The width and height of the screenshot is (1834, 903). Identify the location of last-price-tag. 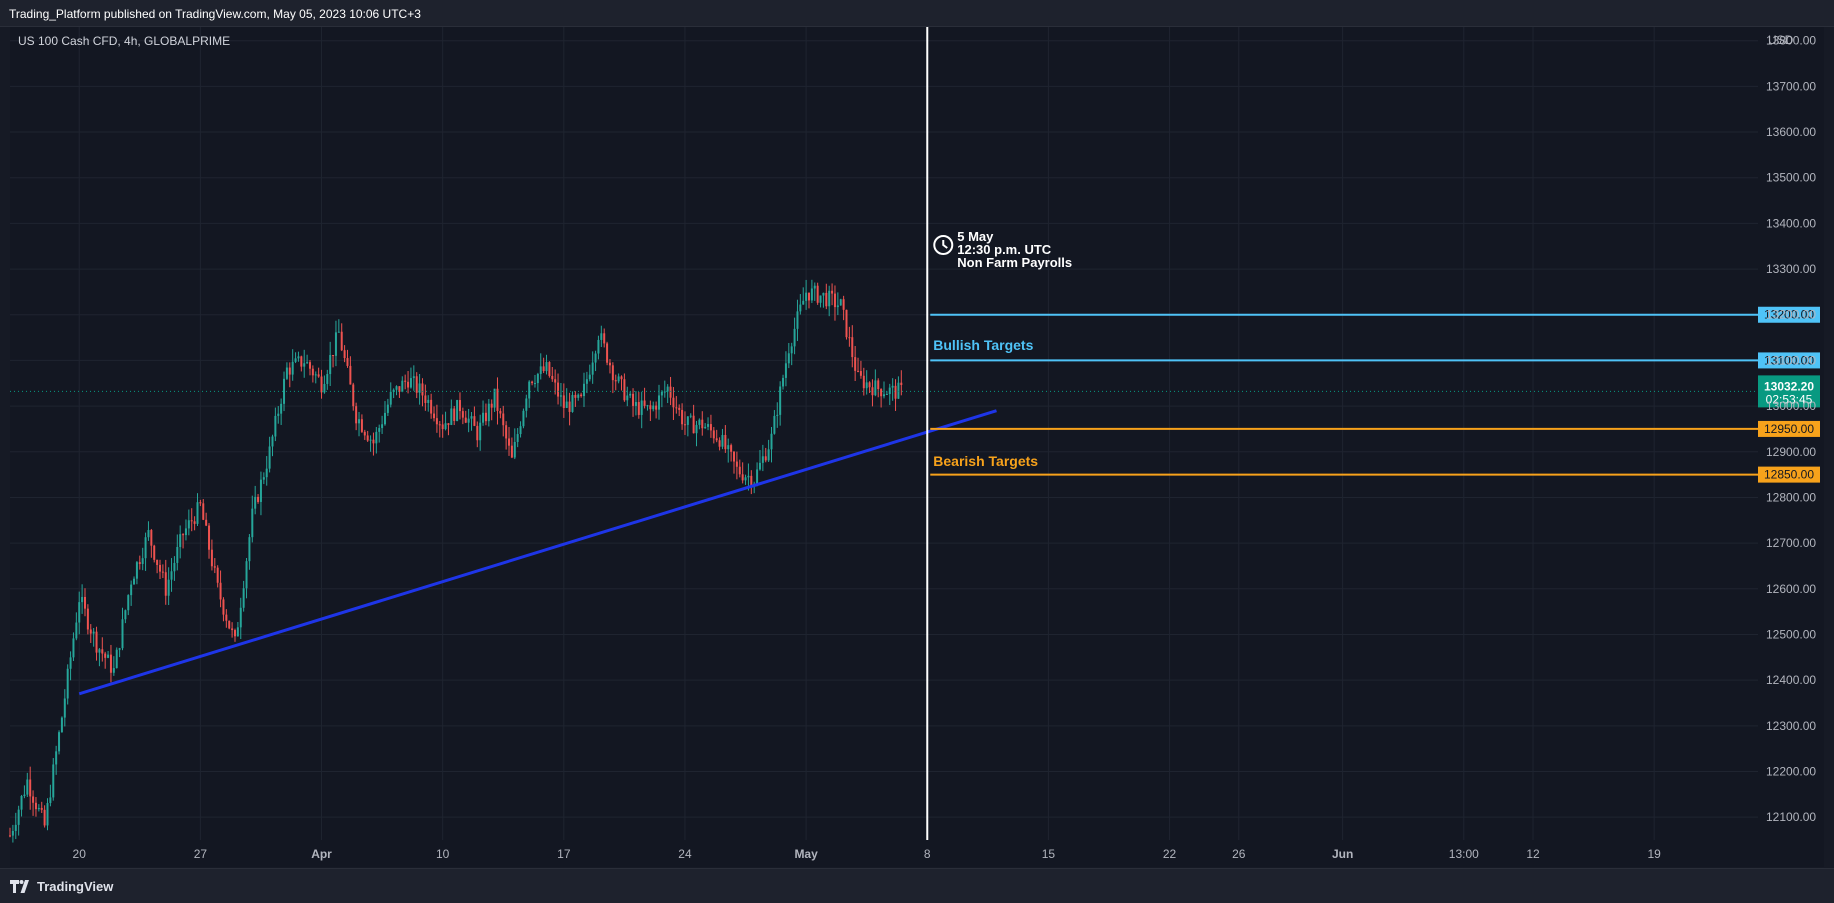
(1789, 391).